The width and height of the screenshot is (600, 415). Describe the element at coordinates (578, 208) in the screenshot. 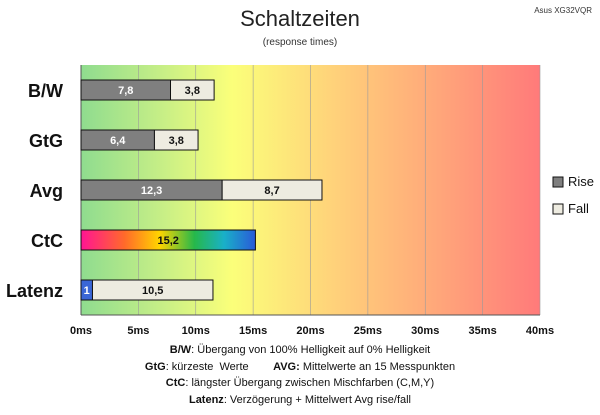

I see `legend-label: Fall` at that location.